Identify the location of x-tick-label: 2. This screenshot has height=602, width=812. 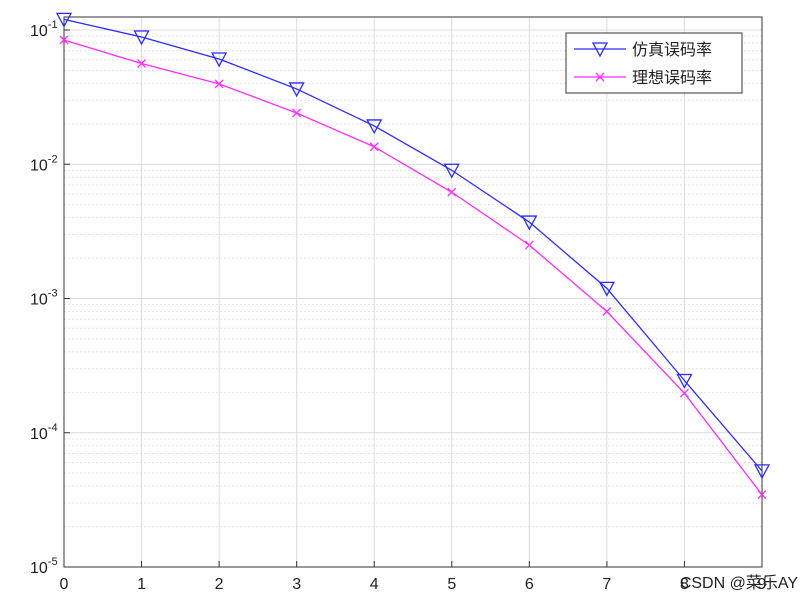
(219, 584).